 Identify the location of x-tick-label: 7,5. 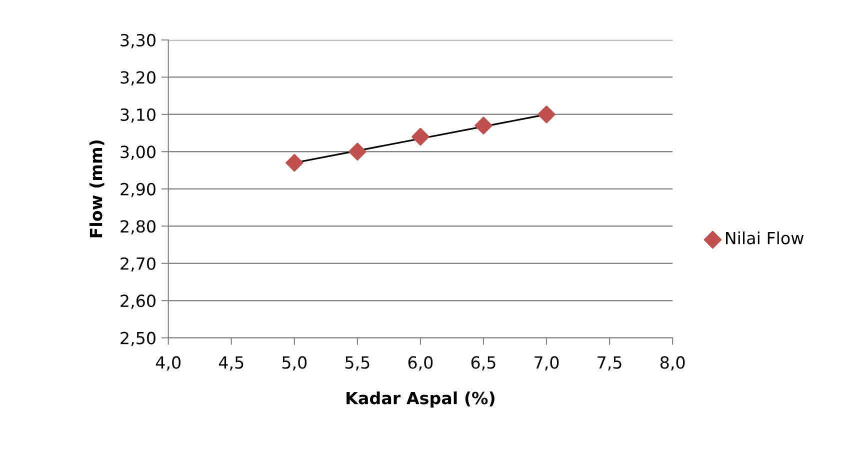
(610, 363).